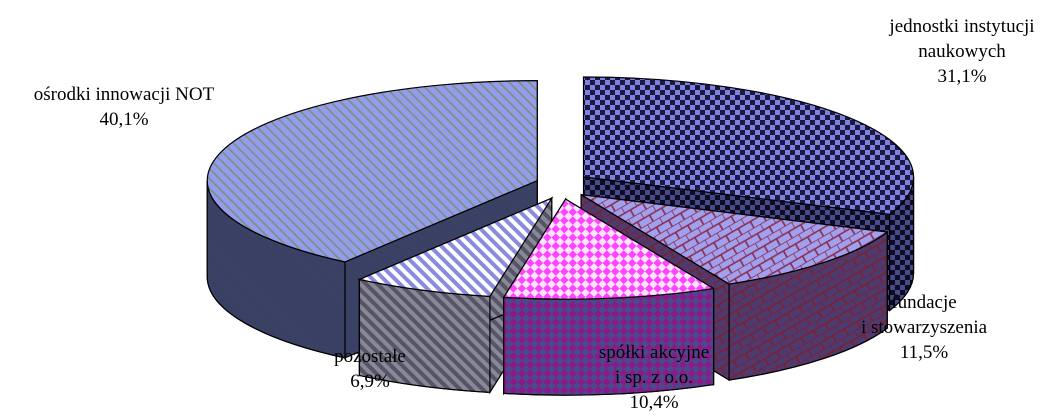 This screenshot has width=1062, height=419. Describe the element at coordinates (124, 94) in the screenshot. I see `slice-name-line-4-0: ośrodki innowacji NOT` at that location.